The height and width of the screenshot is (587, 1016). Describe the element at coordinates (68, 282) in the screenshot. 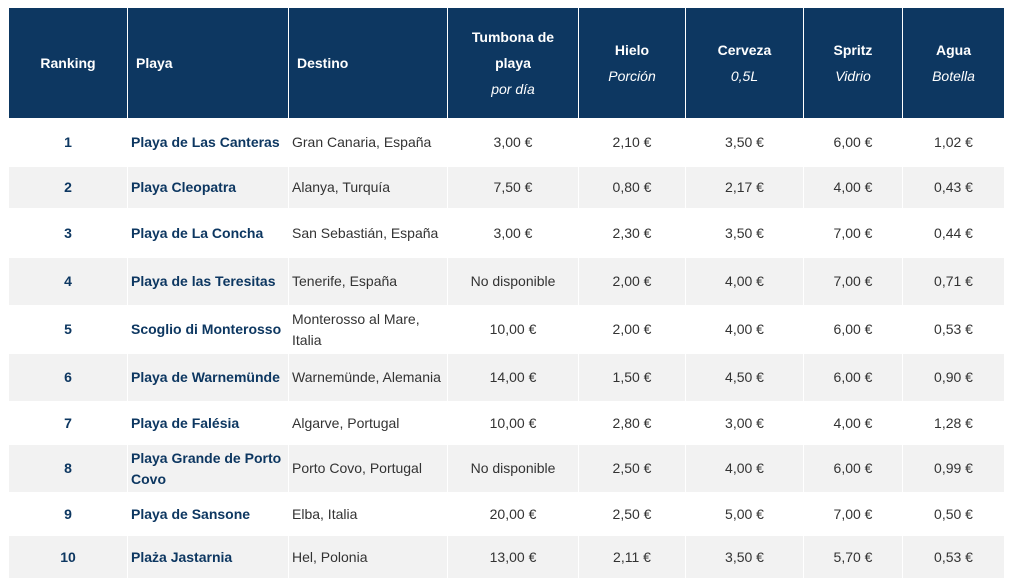

I see `cell-ranking: 4` at that location.